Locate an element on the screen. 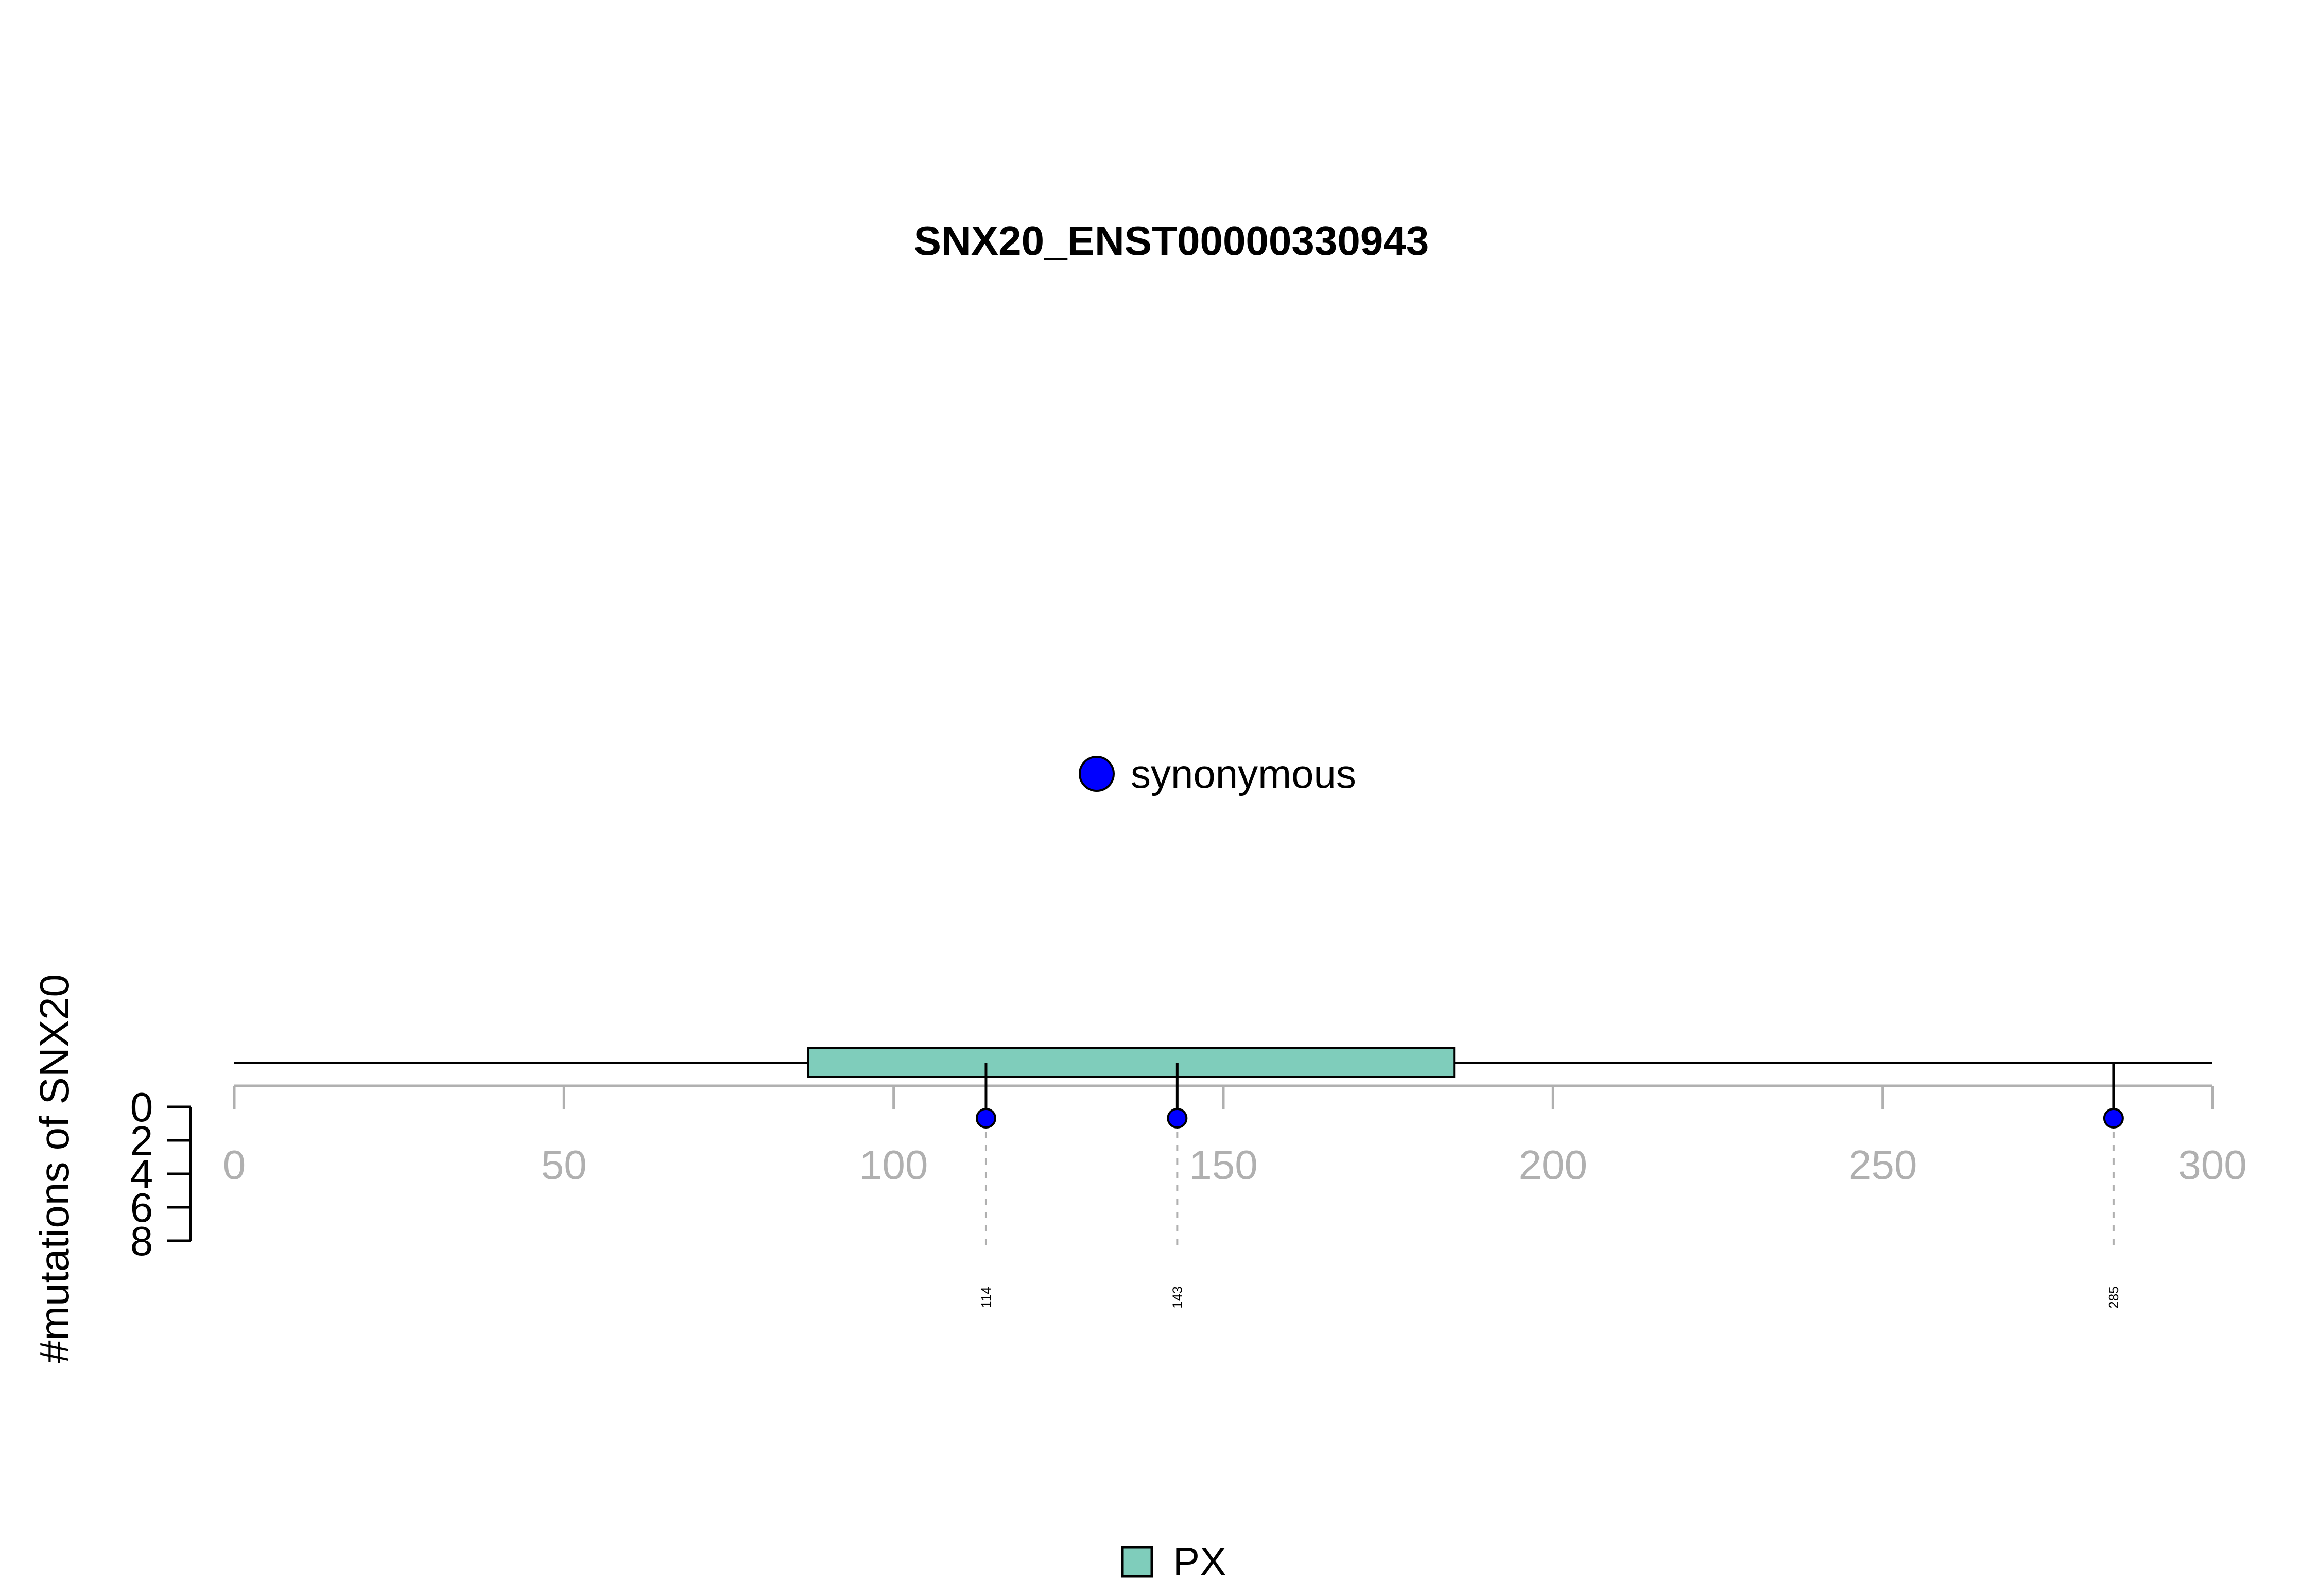 The image size is (2317, 1596). protein-track is located at coordinates (1223, 1062).